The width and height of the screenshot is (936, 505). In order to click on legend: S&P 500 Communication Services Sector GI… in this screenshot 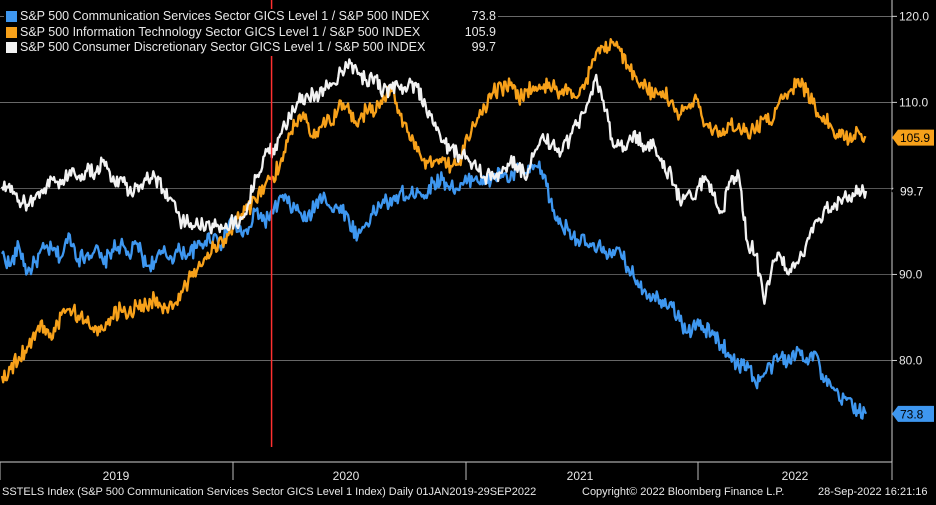, I will do `click(251, 32)`.